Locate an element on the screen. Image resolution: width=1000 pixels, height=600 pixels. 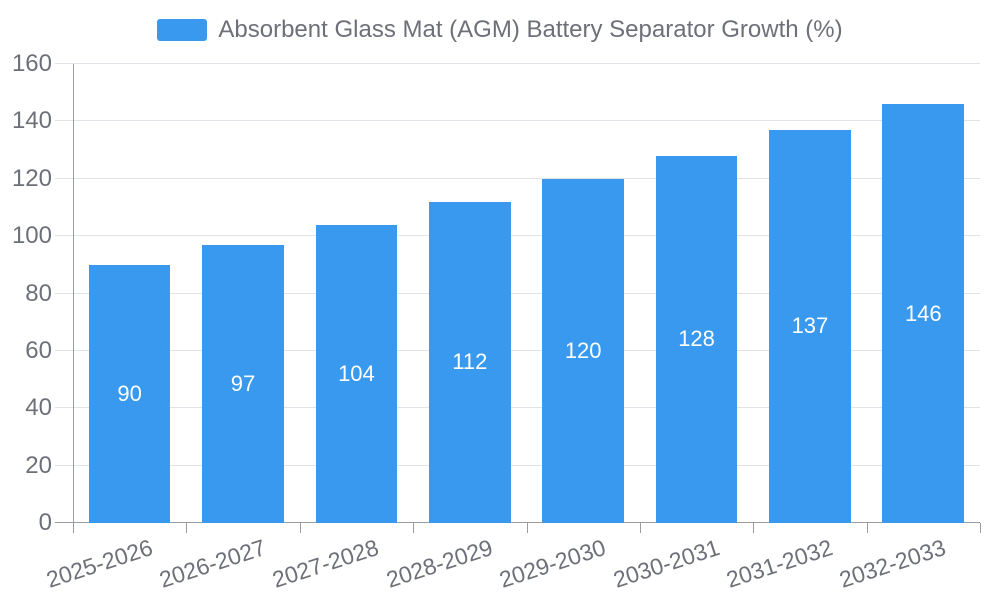
bar: 128 is located at coordinates (696, 339).